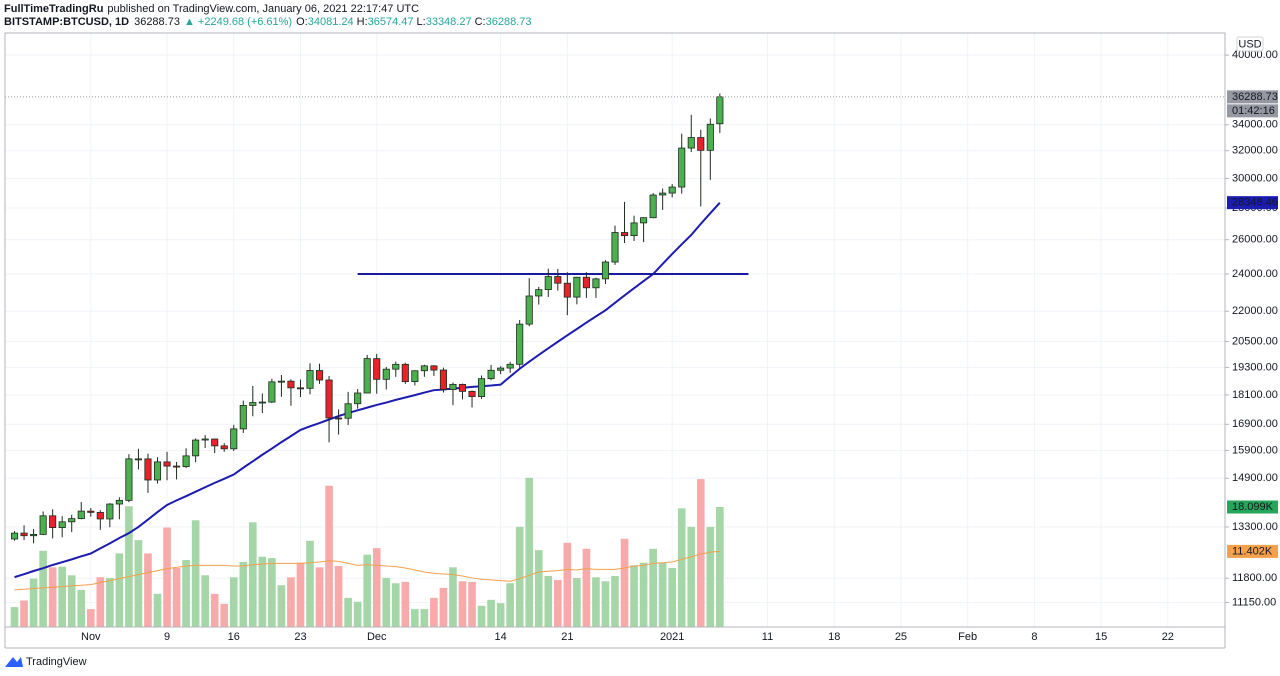 This screenshot has width=1280, height=676. I want to click on x-tick-label: 22, so click(1168, 637).